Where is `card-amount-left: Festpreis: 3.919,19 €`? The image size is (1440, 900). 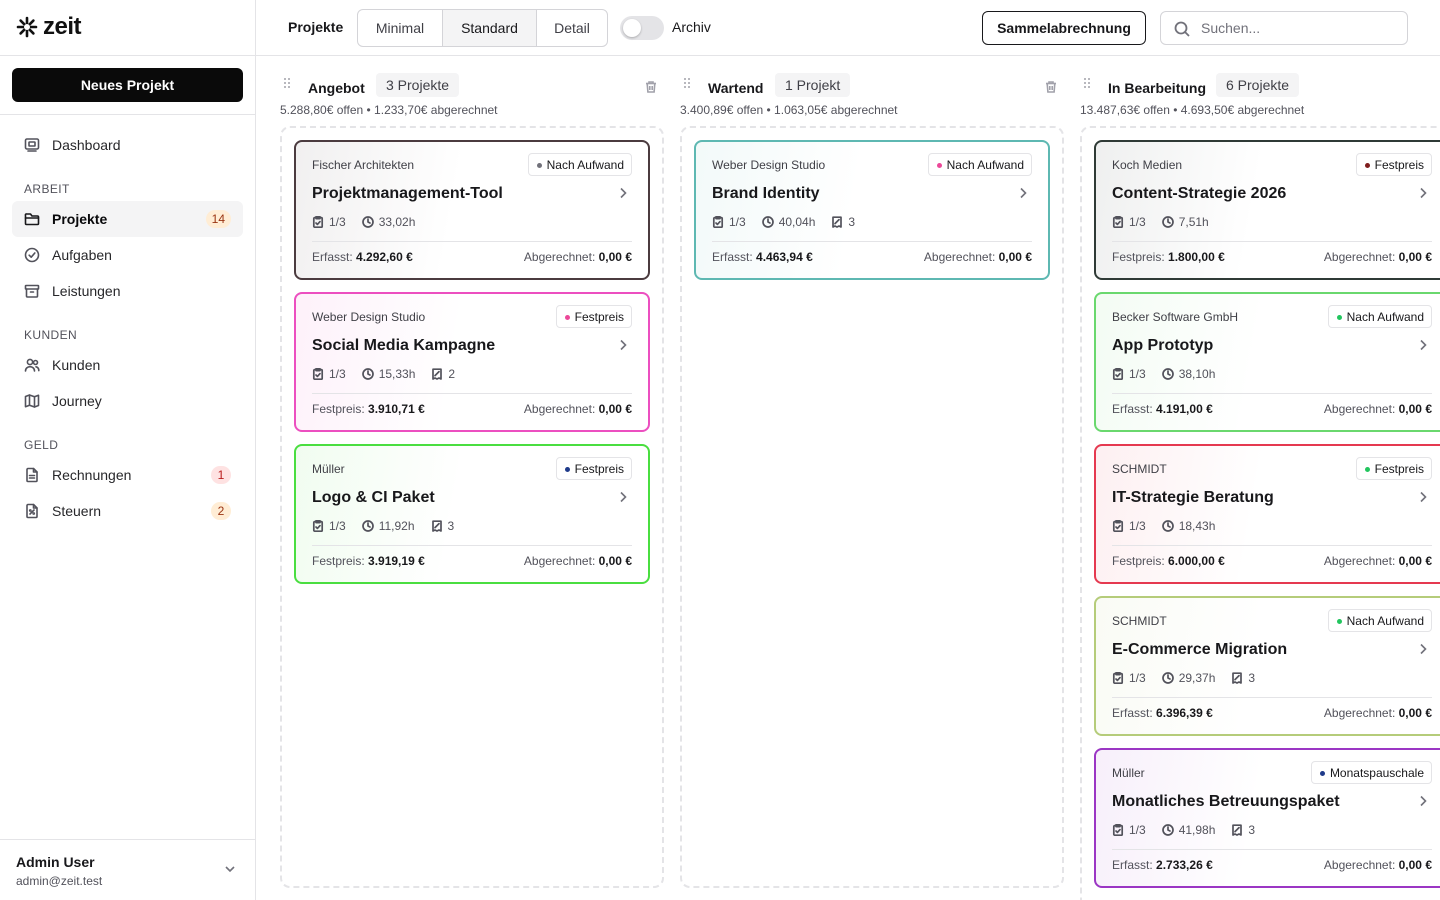
card-amount-left: Festpreis: 3.919,19 € is located at coordinates (368, 561).